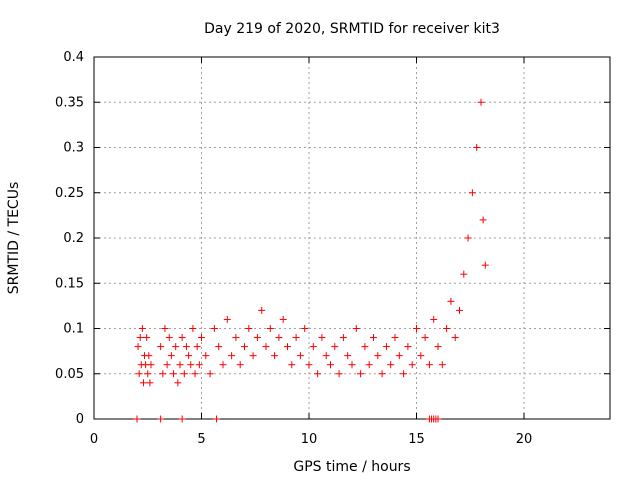 This screenshot has width=640, height=480. What do you see at coordinates (73, 329) in the screenshot?
I see `y-tick-label: 0.1` at bounding box center [73, 329].